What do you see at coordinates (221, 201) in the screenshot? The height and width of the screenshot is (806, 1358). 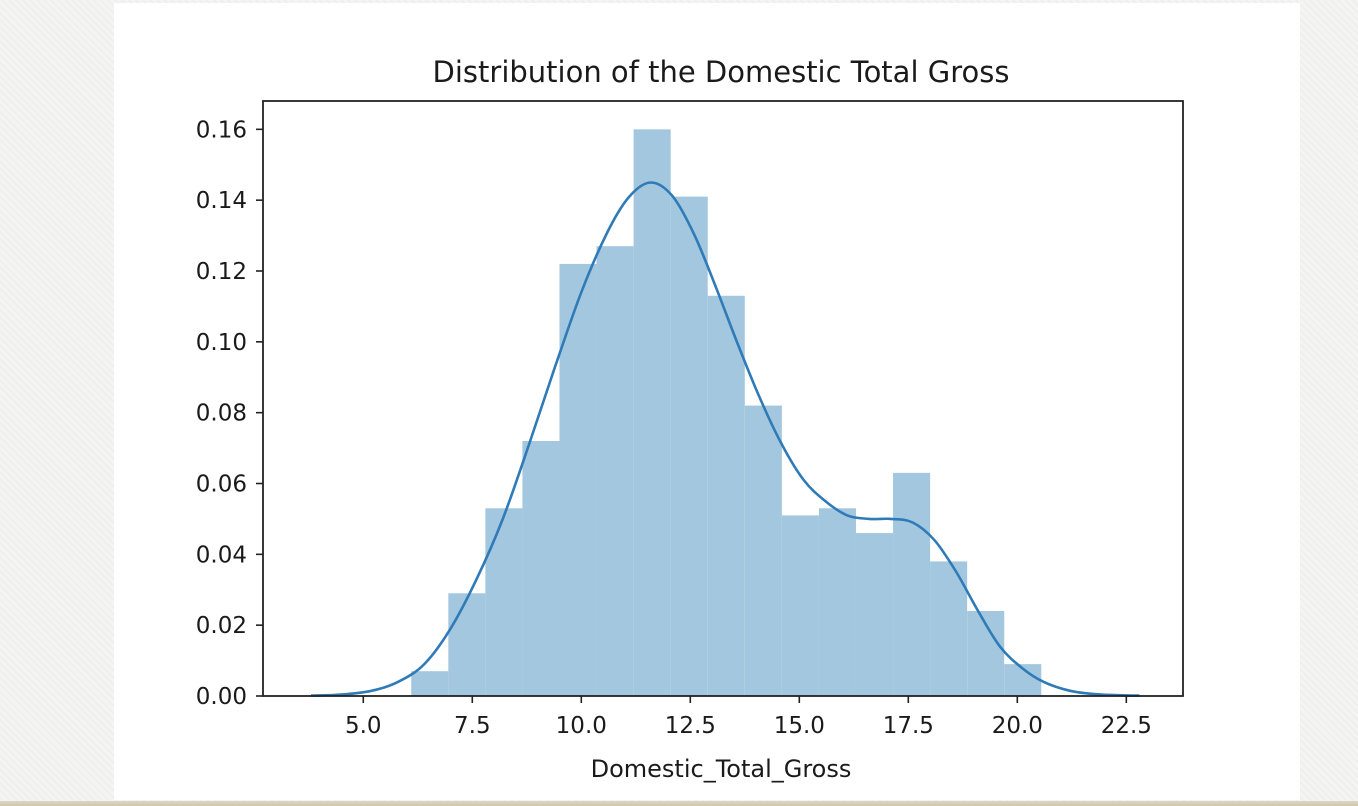 I see `y-tick-label: 0.14` at bounding box center [221, 201].